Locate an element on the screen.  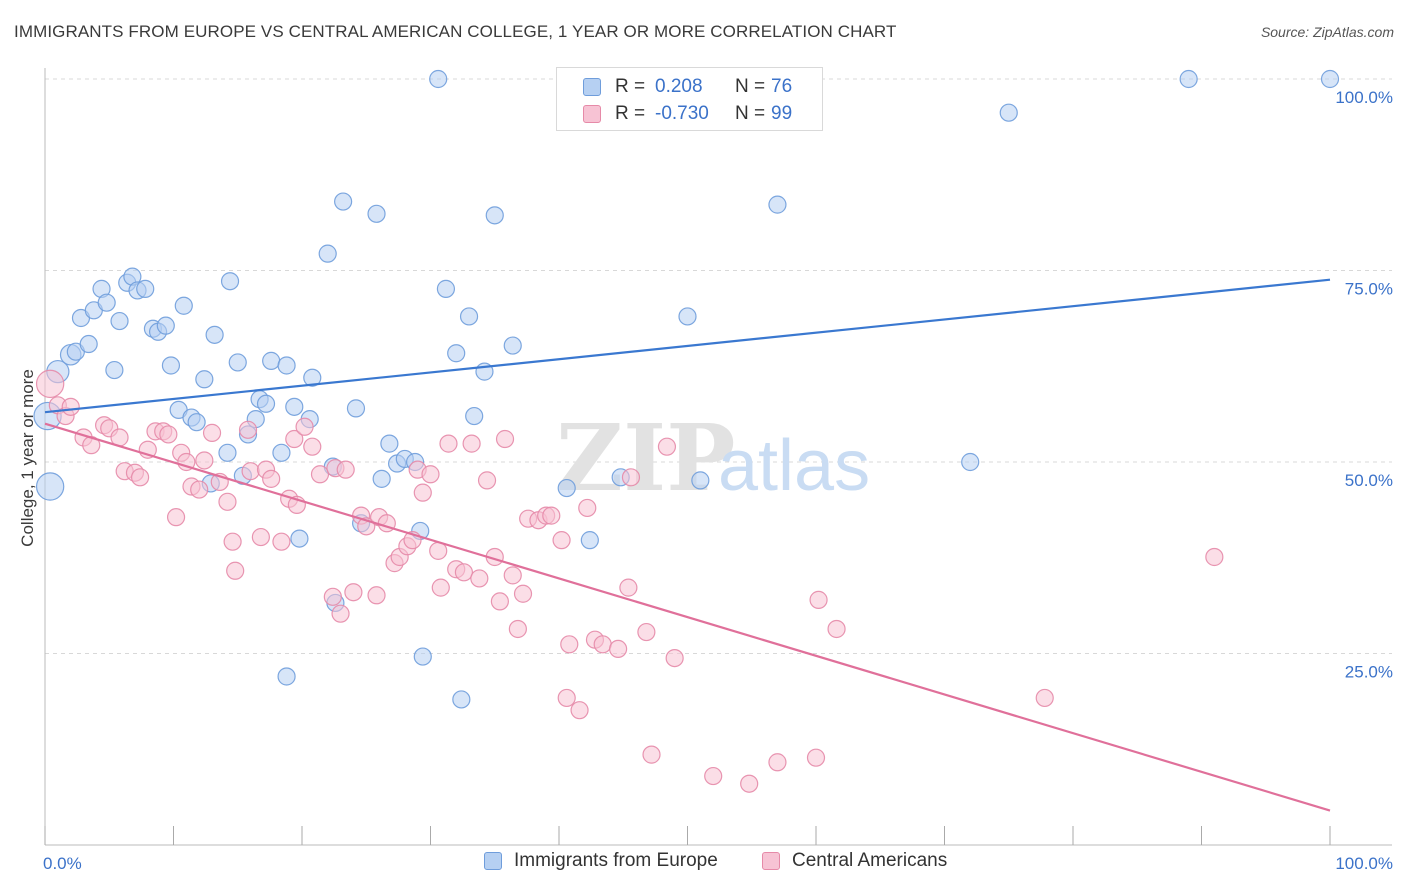
y-tick-label: 25.0% is located at coordinates (1369, 672).